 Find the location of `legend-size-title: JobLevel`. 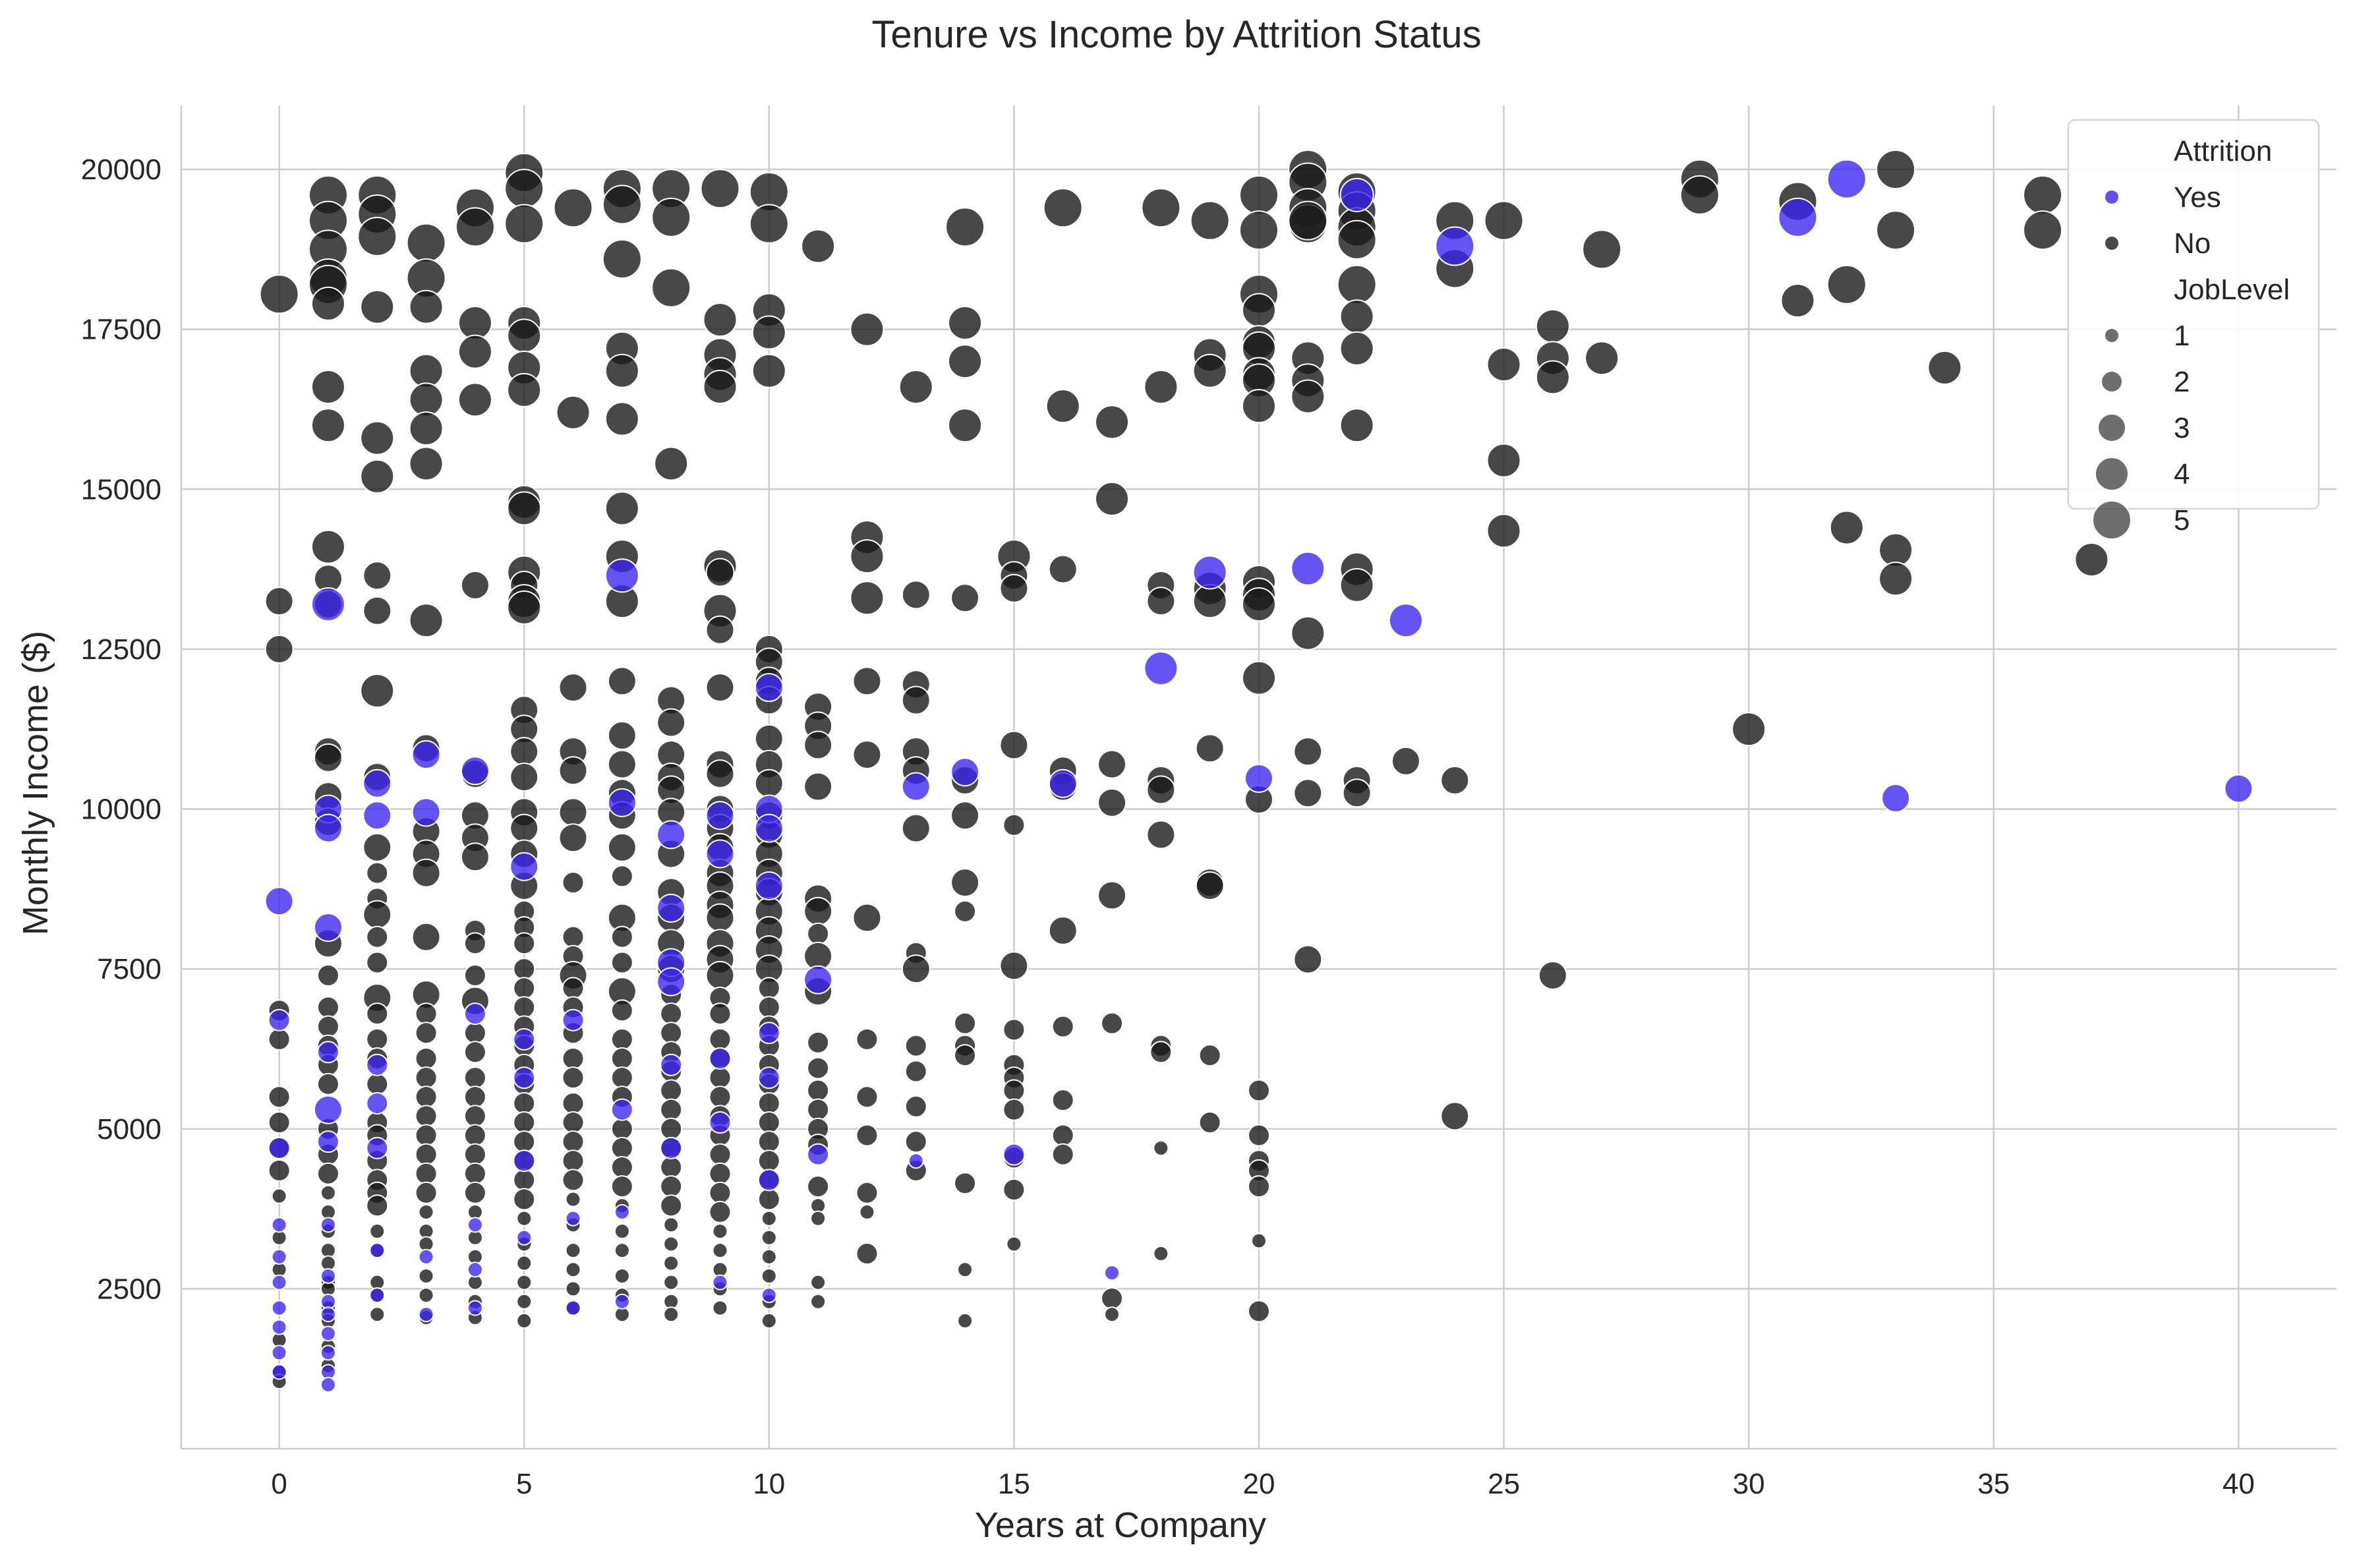

legend-size-title: JobLevel is located at coordinates (2232, 290).